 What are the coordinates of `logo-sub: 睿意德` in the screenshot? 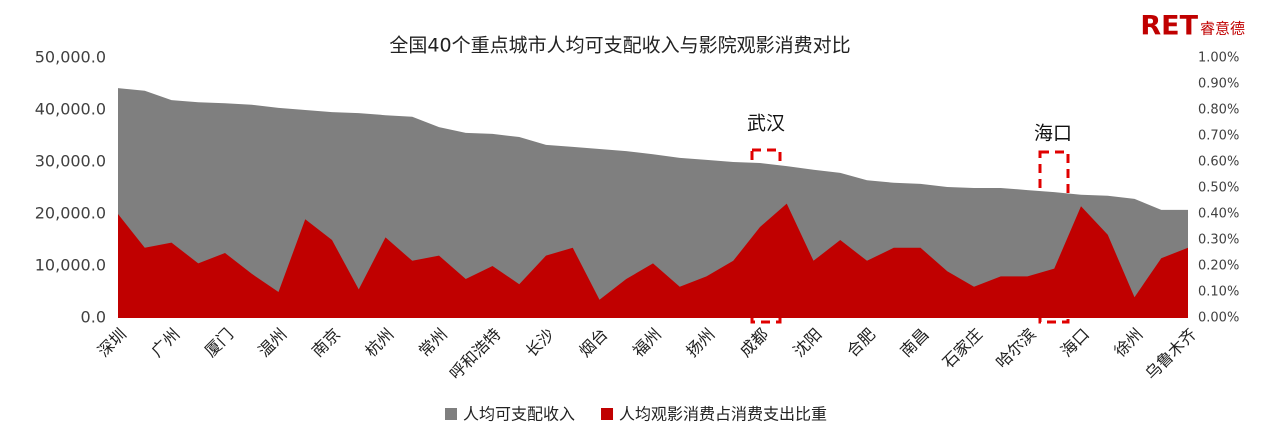 It's located at (1222, 29).